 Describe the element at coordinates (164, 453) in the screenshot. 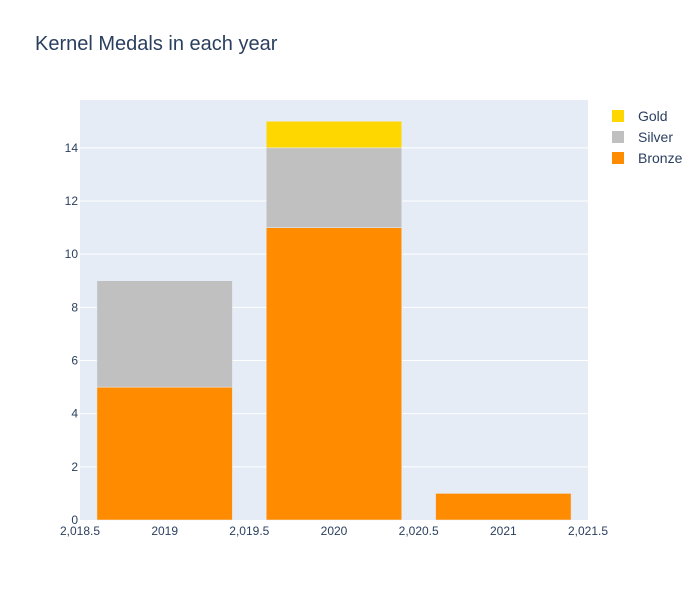

I see `bar-bronze-2019` at that location.